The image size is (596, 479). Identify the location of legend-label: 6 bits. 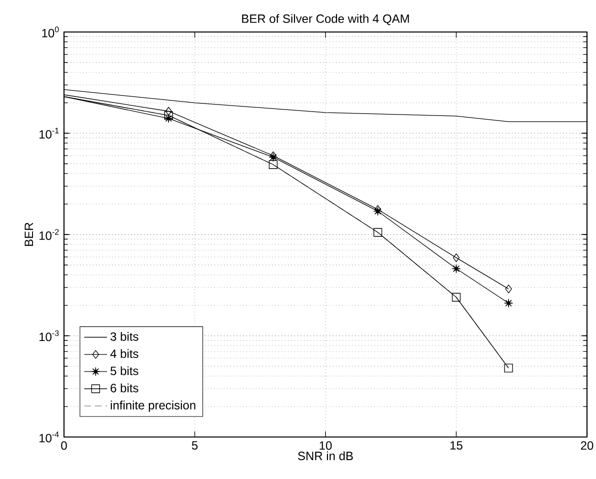
(124, 387).